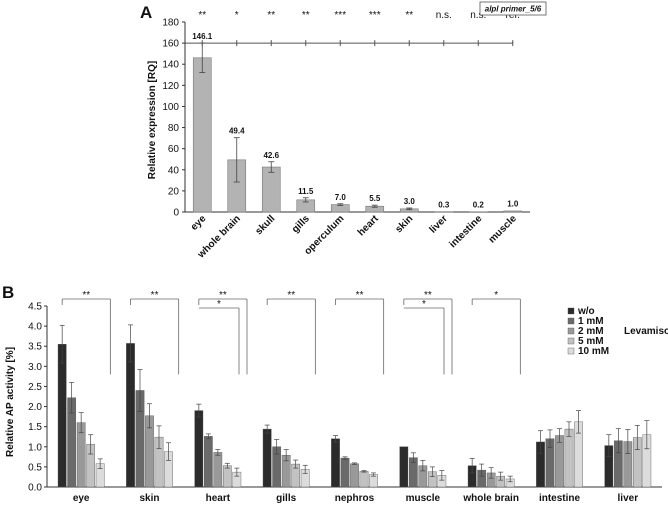 The height and width of the screenshot is (531, 668). I want to click on b-bar-skin-s0, so click(130, 415).